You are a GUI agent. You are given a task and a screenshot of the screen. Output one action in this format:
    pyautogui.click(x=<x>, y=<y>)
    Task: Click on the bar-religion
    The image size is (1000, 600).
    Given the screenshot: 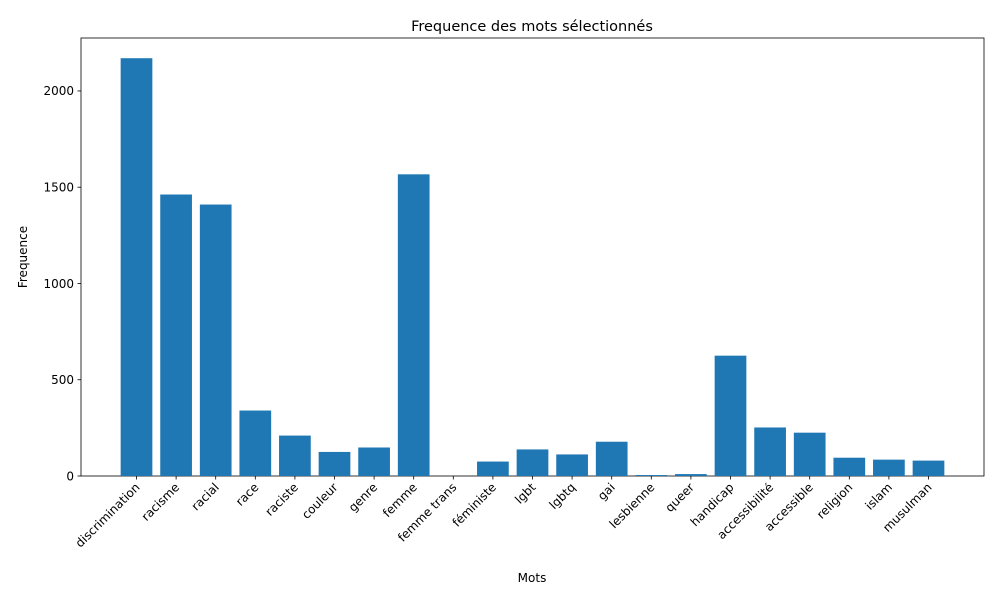 What is the action you would take?
    pyautogui.click(x=849, y=466)
    